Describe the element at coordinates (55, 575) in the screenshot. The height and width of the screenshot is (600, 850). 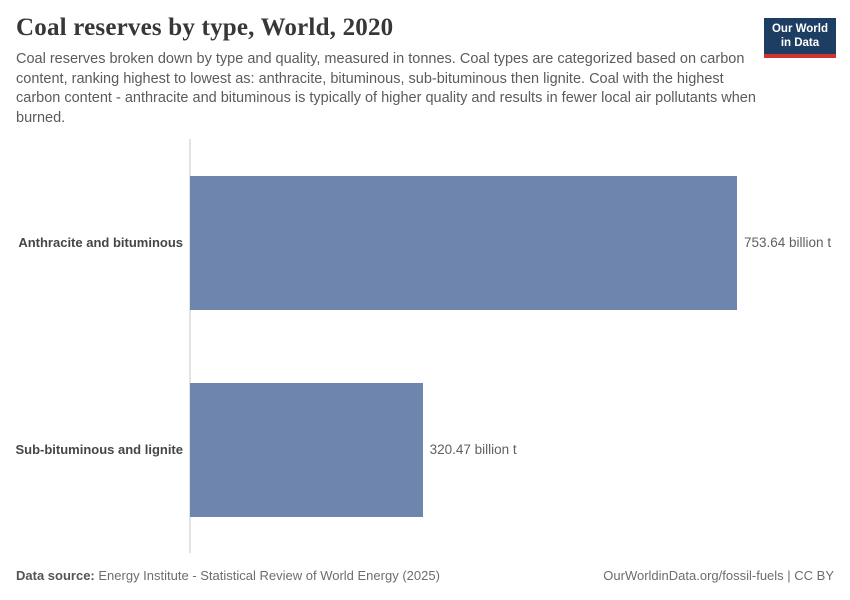
I see `data-source-label: Data source:` at that location.